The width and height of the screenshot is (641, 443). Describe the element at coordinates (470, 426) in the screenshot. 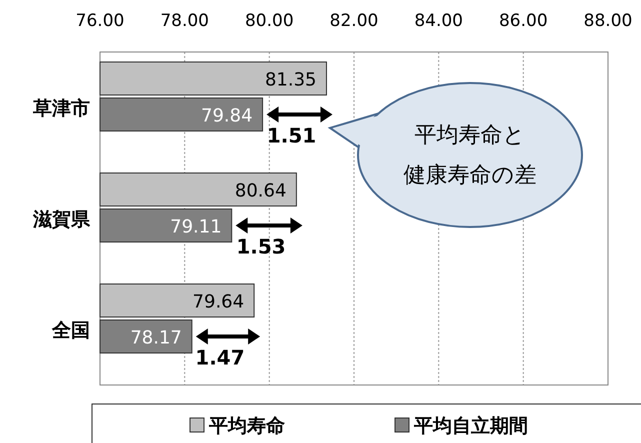

I see `legend-label: 平均自立期間` at that location.